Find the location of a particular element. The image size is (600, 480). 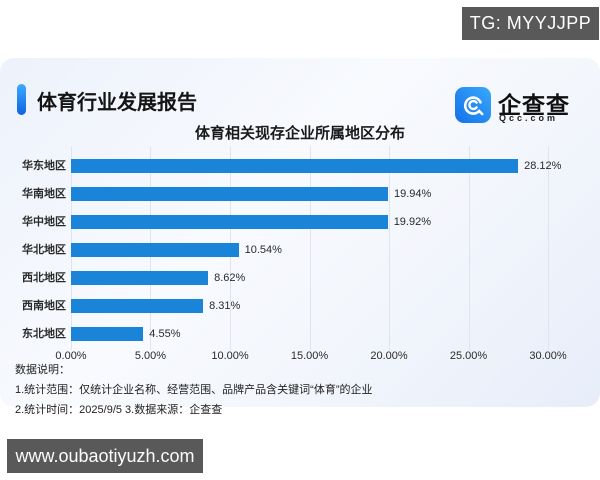

notes-heading: 数据说明： is located at coordinates (42, 370).